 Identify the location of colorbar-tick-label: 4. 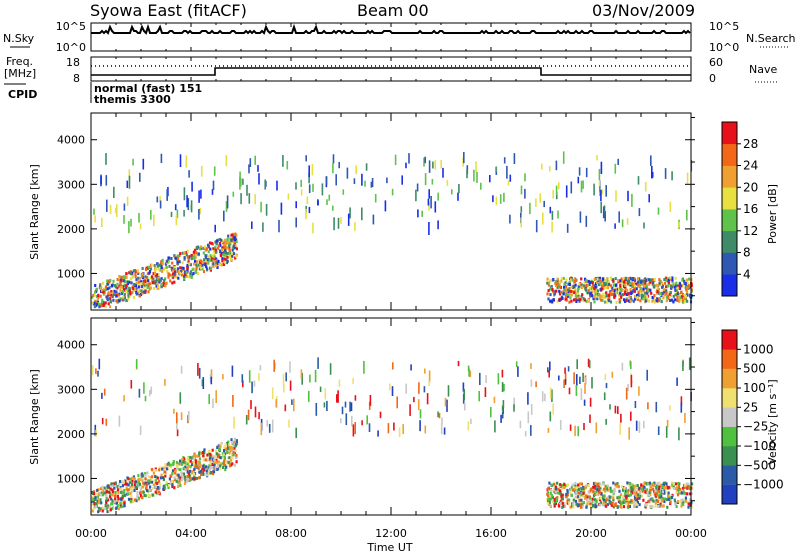
(747, 274).